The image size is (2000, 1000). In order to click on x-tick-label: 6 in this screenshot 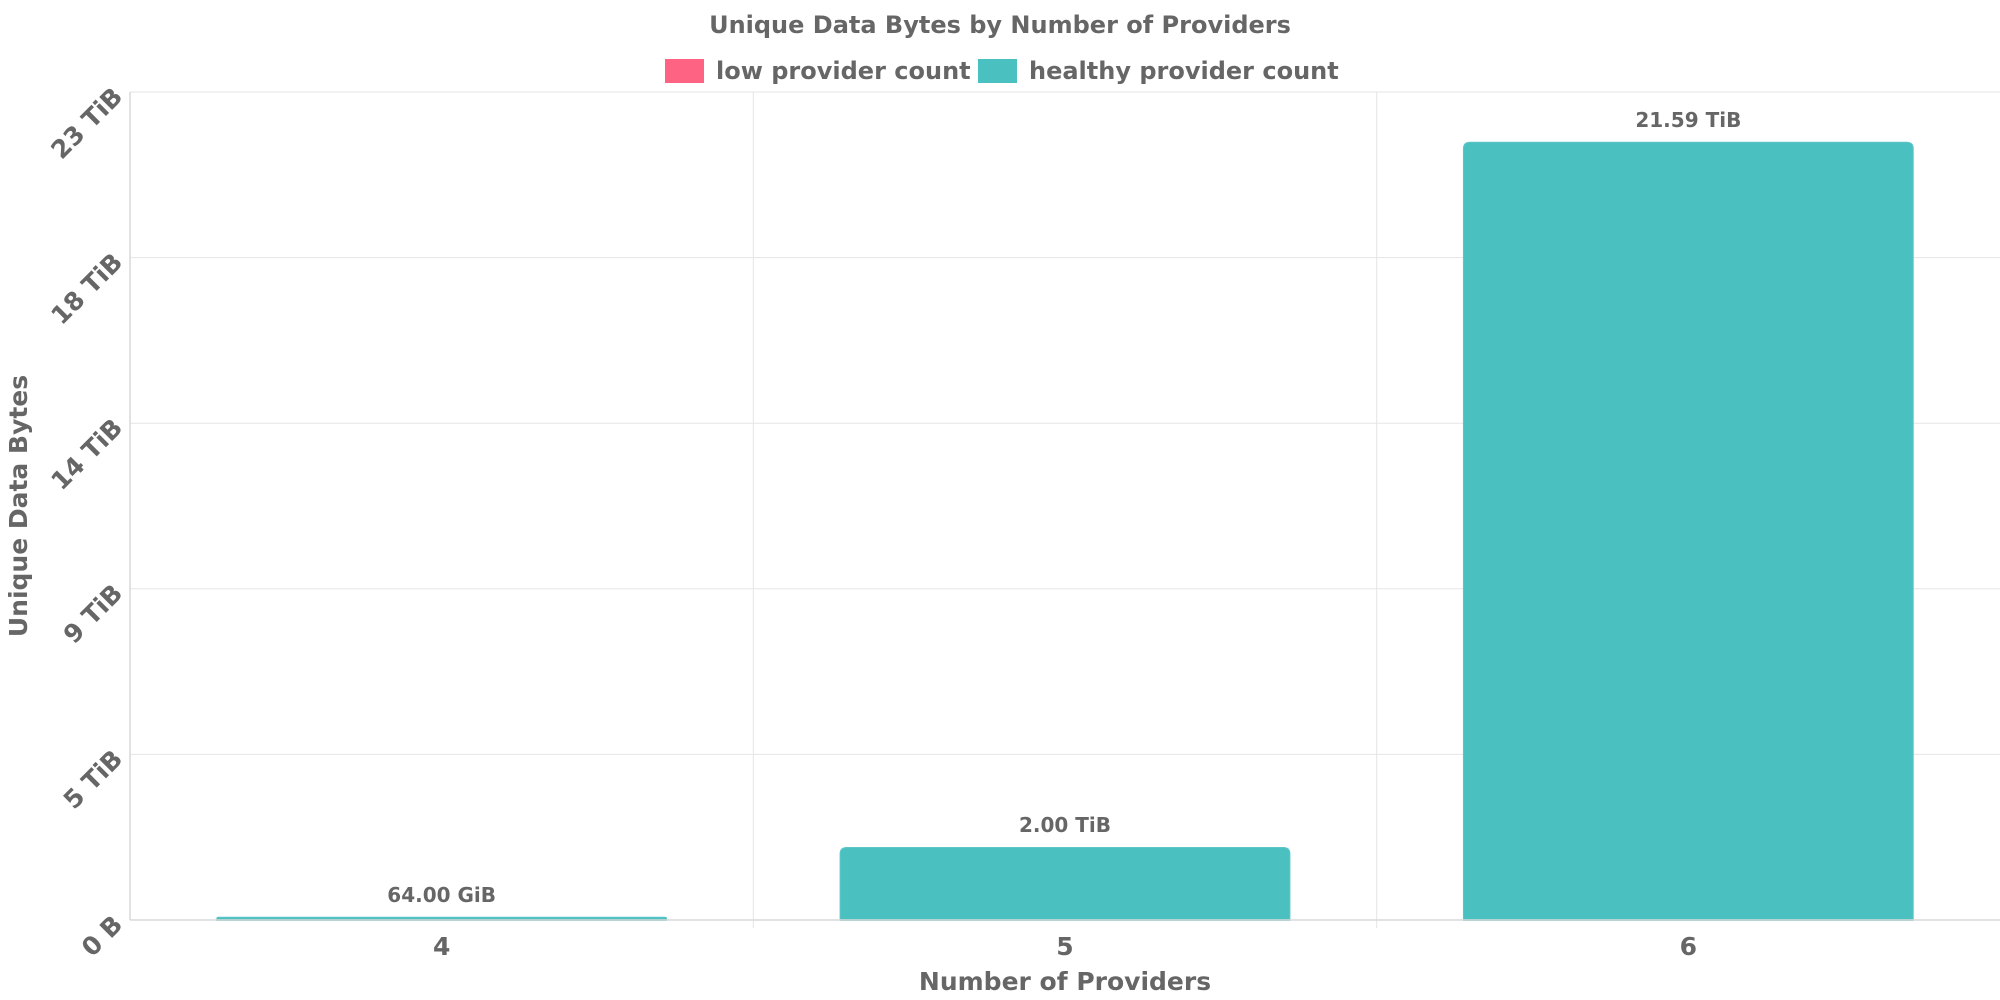, I will do `click(1688, 946)`.